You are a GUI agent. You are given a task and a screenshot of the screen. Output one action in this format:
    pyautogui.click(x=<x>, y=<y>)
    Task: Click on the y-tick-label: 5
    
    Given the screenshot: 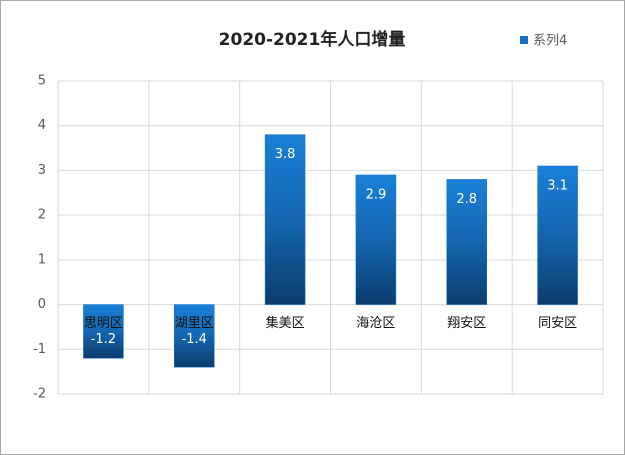 What is the action you would take?
    pyautogui.click(x=42, y=81)
    